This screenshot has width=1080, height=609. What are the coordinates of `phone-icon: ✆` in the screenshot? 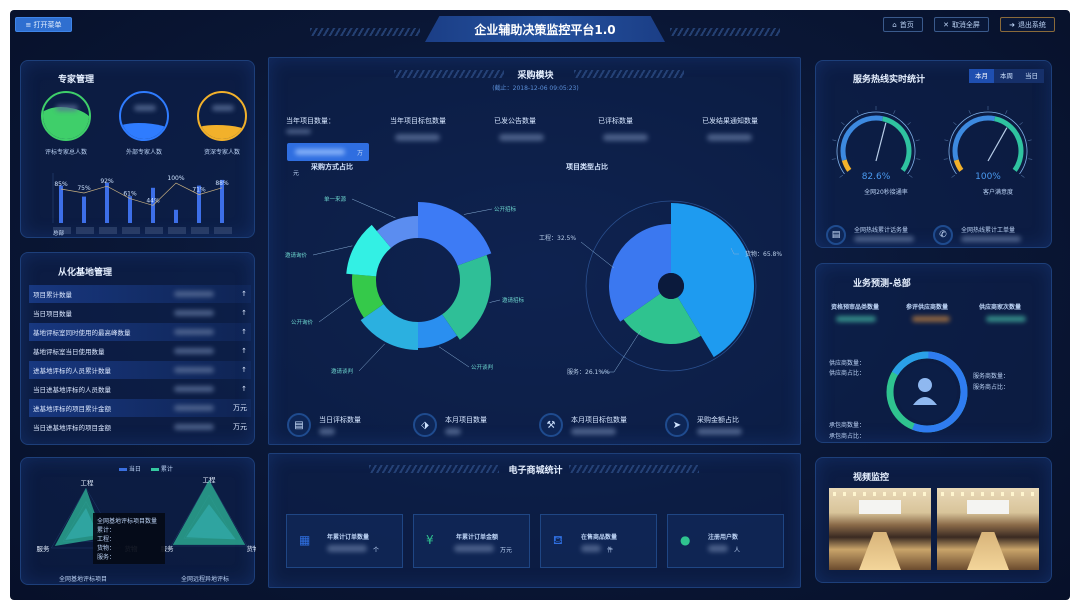 It's located at (943, 235).